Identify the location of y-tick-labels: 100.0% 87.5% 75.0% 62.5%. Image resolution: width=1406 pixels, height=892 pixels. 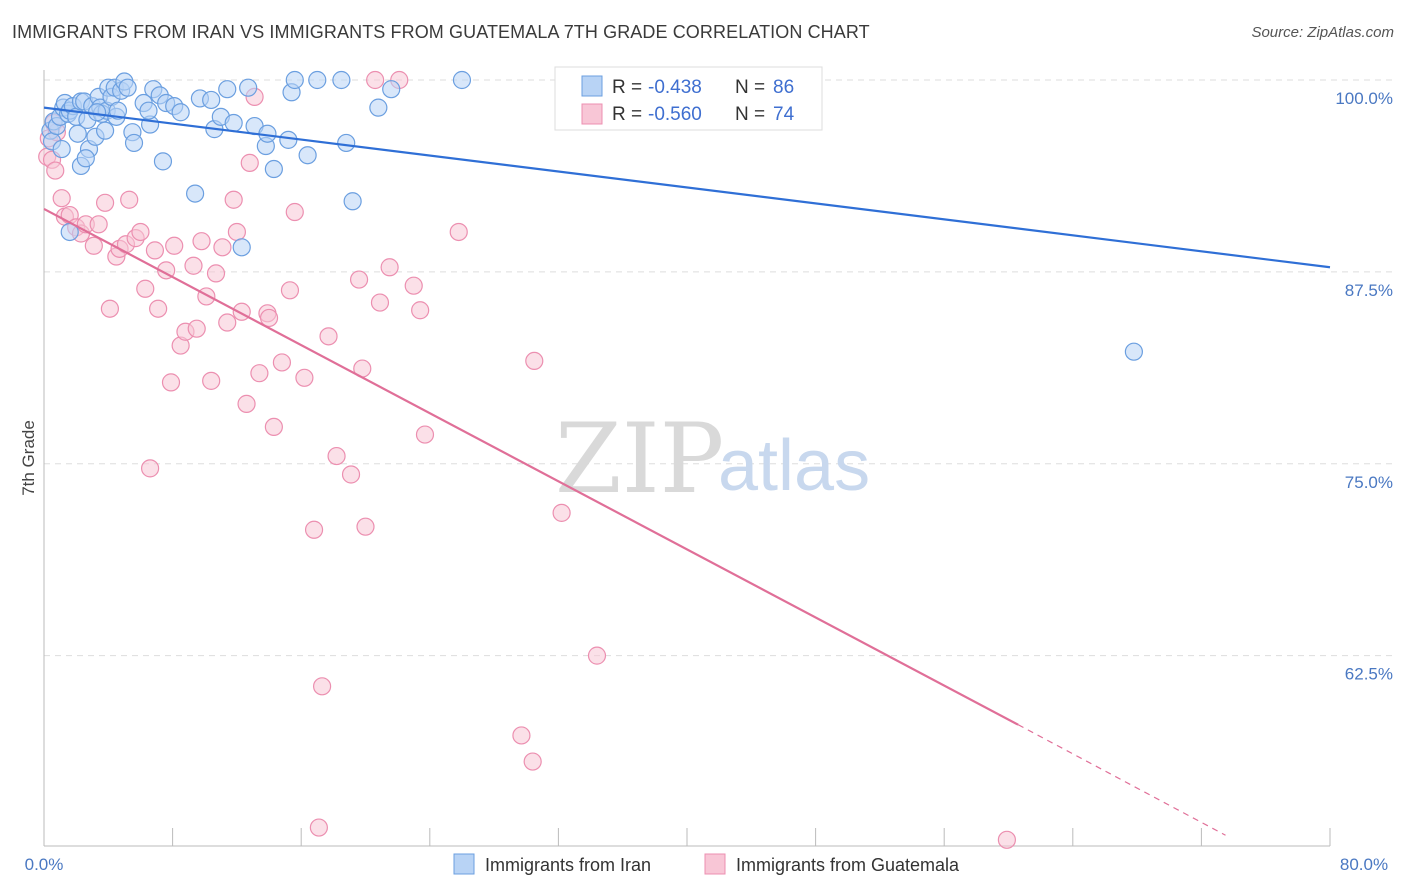
(1364, 386).